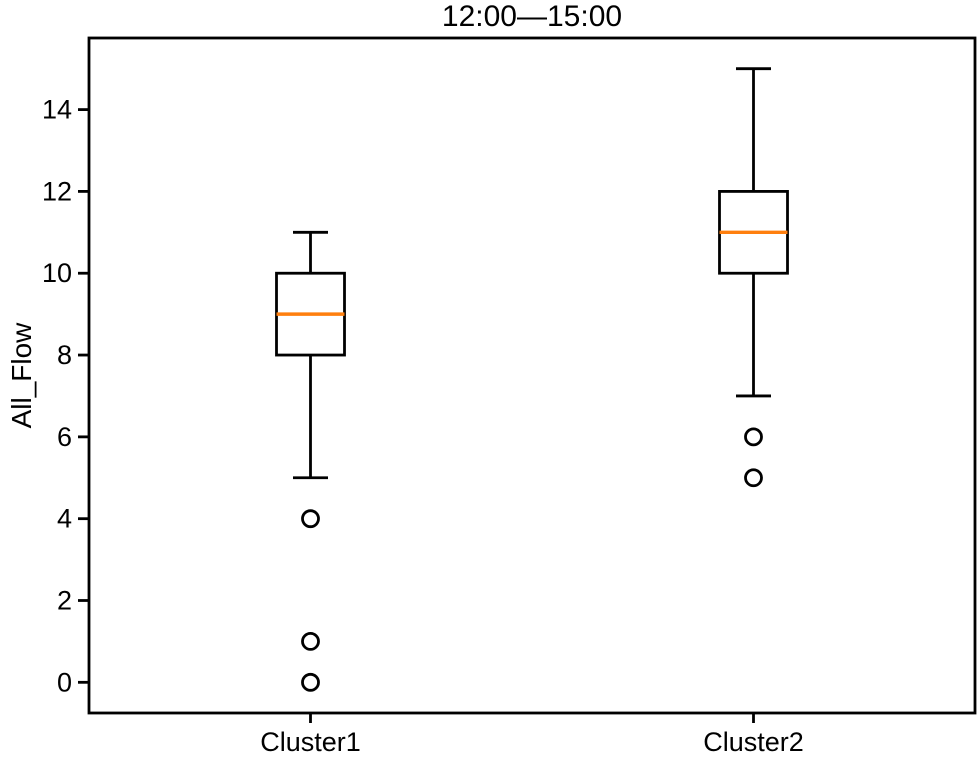  What do you see at coordinates (21, 375) in the screenshot?
I see `y-axis-label: All_Flow` at bounding box center [21, 375].